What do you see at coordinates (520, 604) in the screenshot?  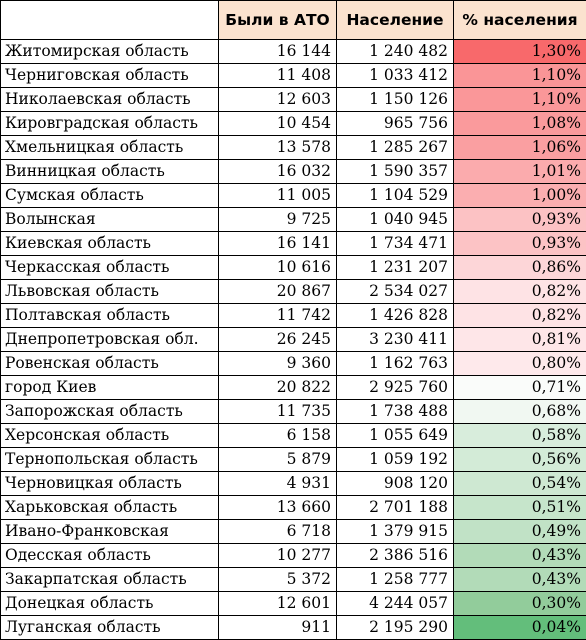 I see `cell-percent: 0,30%` at bounding box center [520, 604].